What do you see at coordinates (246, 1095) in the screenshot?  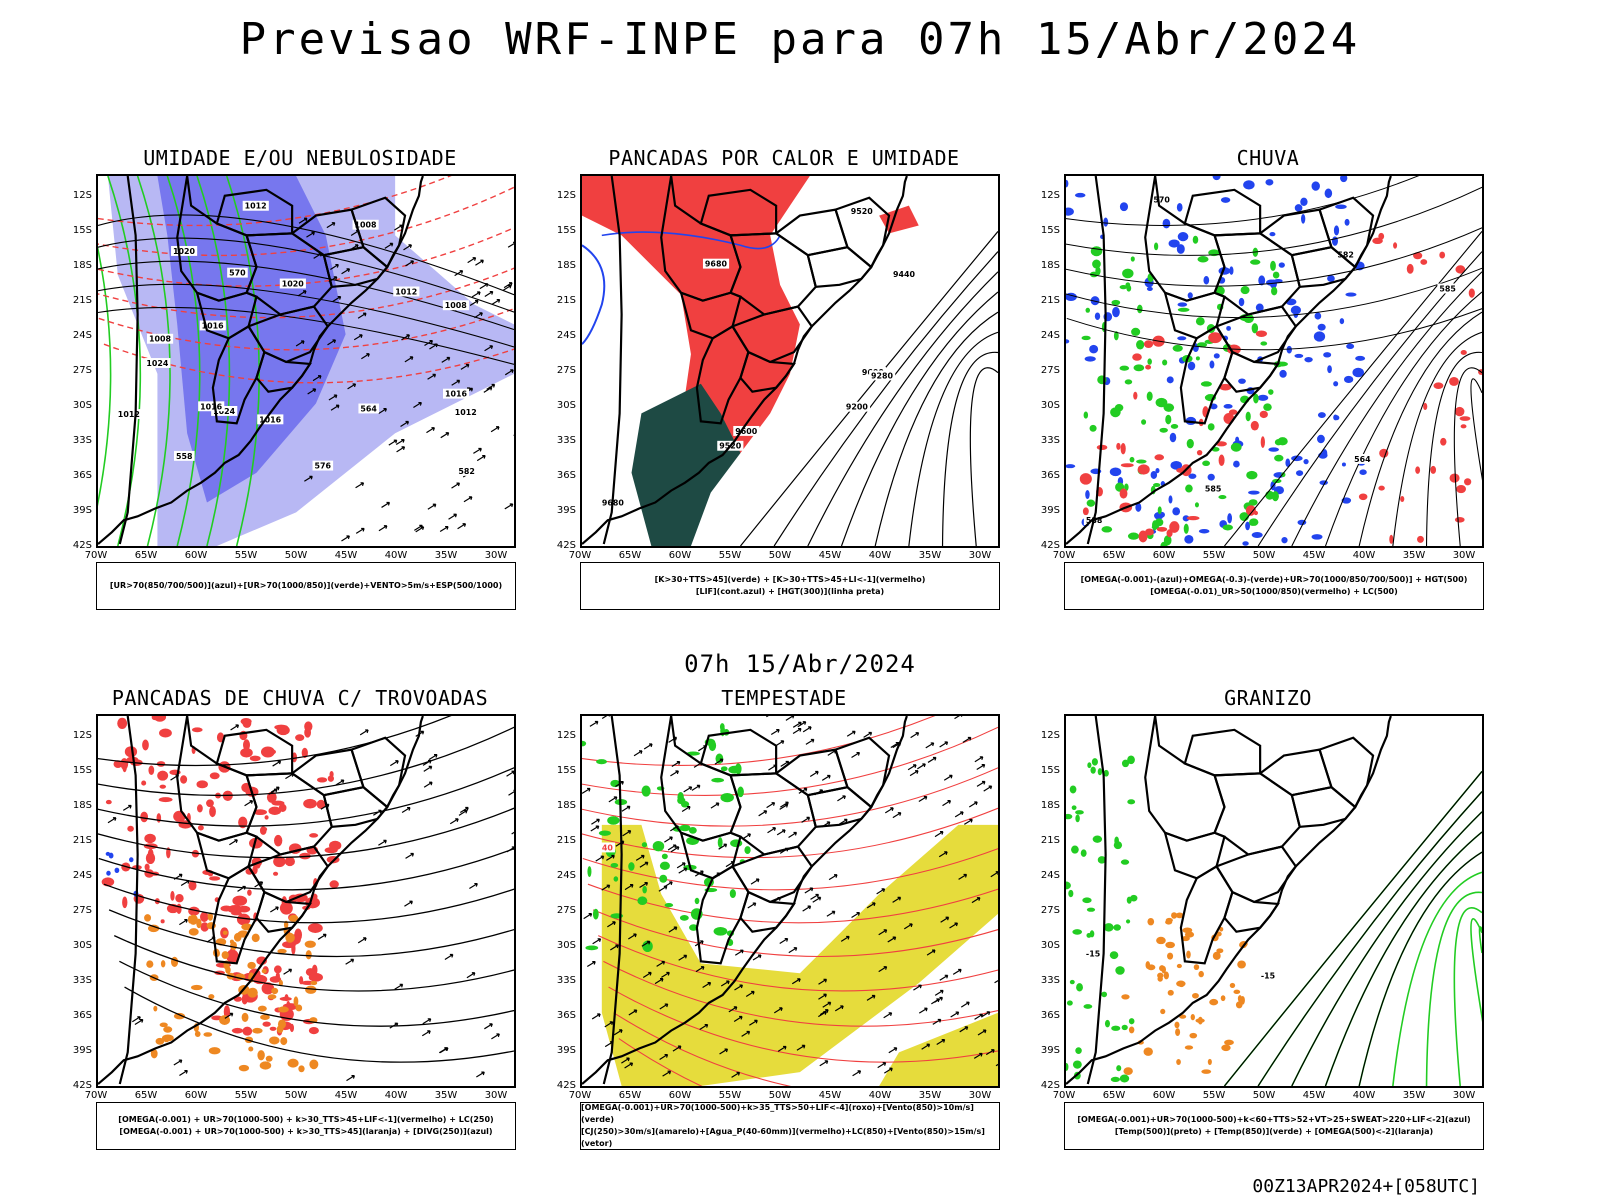 I see `x-tick-label: 55W` at bounding box center [246, 1095].